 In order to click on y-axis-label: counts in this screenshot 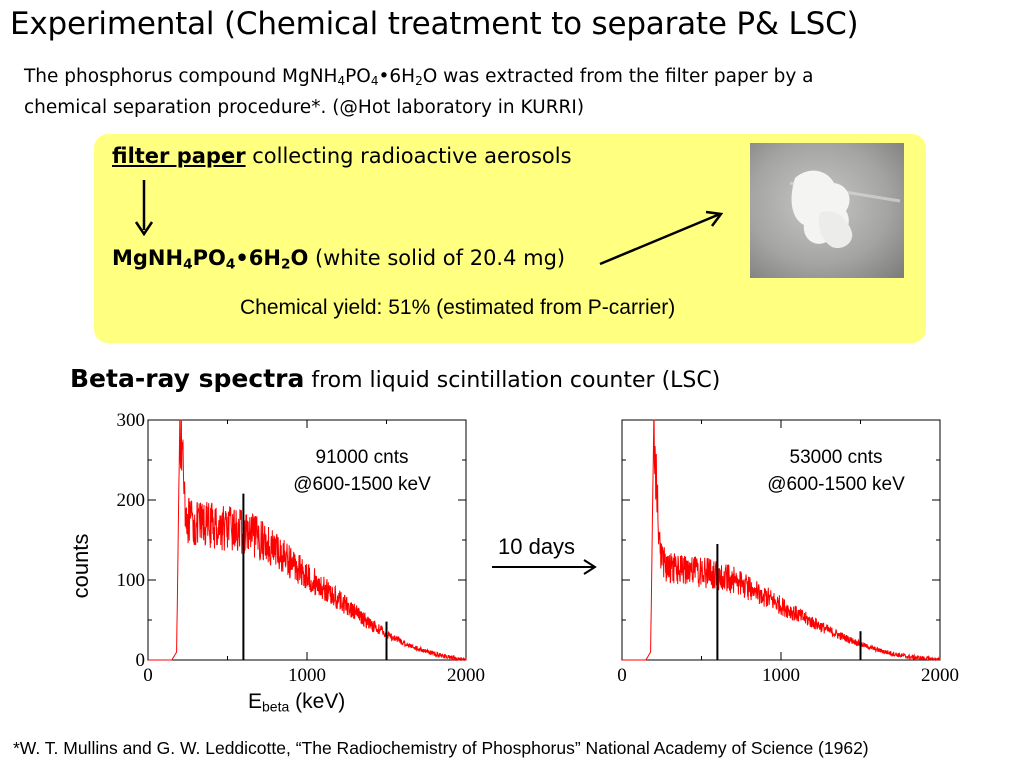, I will do `click(80, 566)`.